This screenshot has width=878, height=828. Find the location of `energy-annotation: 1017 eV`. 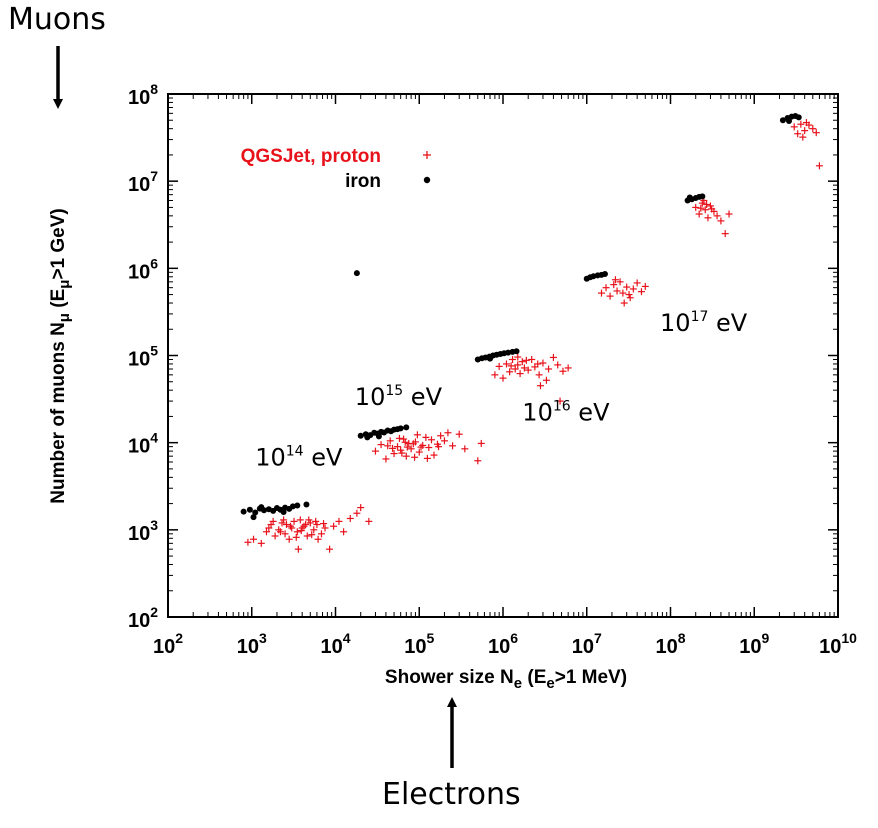

energy-annotation: 1017 eV is located at coordinates (704, 323).